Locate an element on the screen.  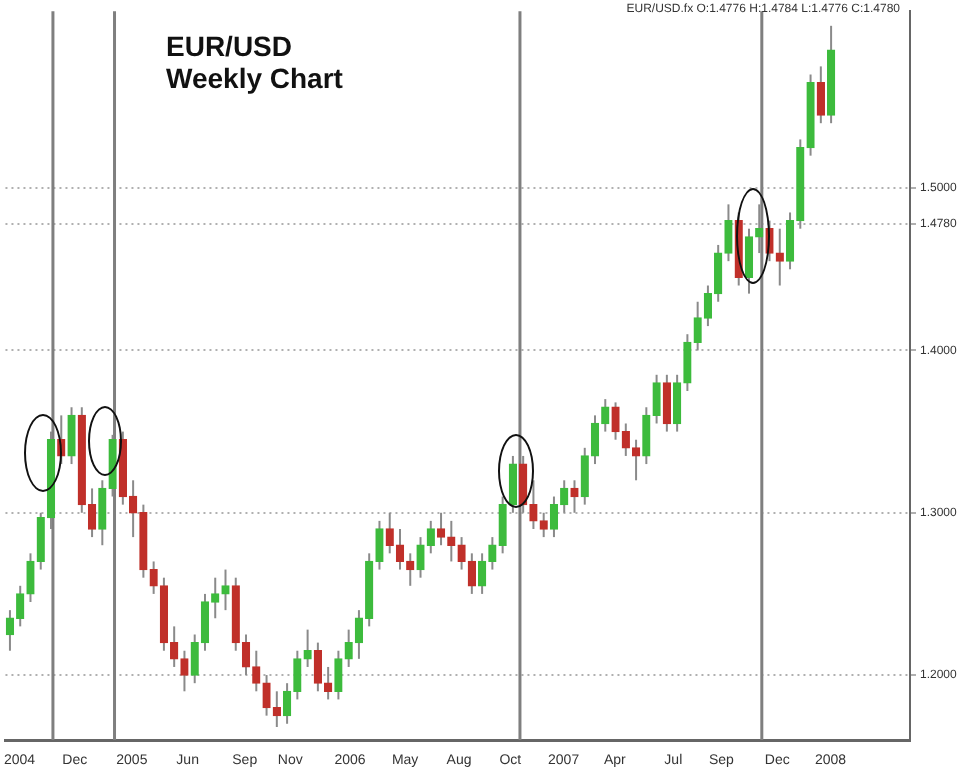
text: Weekly Chart is located at coordinates (254, 78).